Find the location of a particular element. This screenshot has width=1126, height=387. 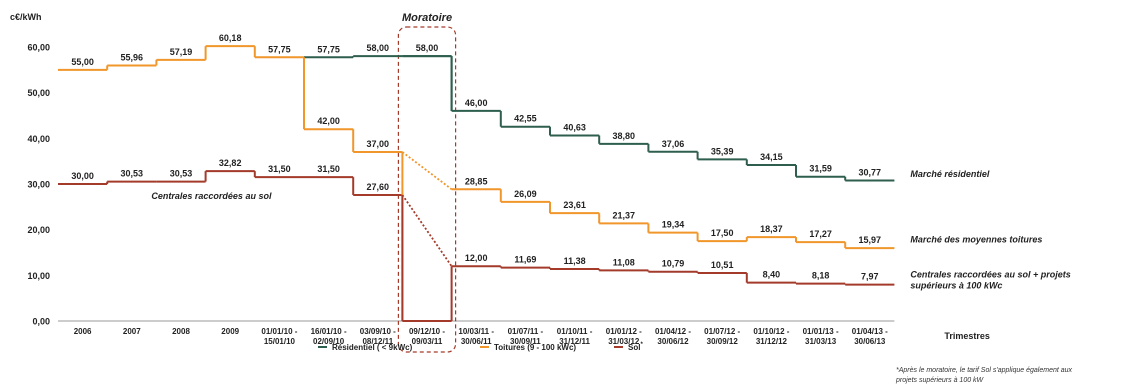

data-label: 30,77 is located at coordinates (870, 172).